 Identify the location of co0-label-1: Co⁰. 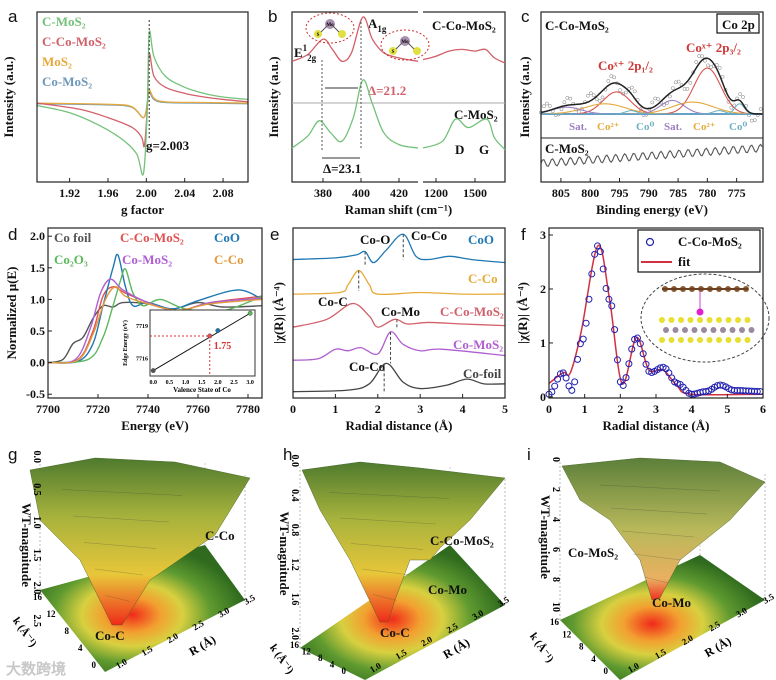
(645, 127).